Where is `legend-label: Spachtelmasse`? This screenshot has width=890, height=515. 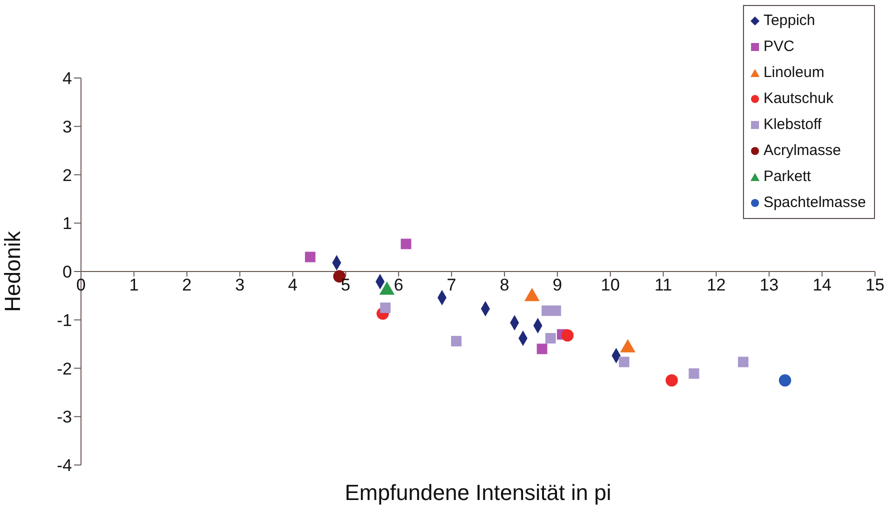
legend-label: Spachtelmasse is located at coordinates (814, 203).